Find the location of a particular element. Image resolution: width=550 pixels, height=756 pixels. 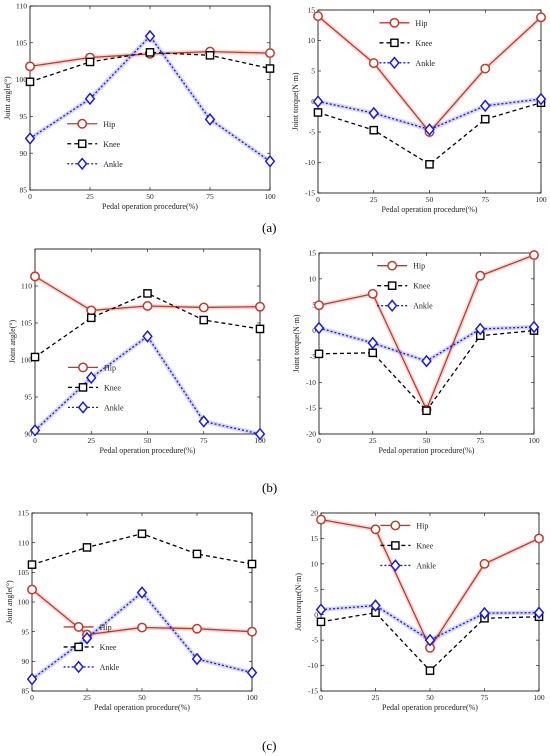

y-tick-label: -20 is located at coordinates (311, 434).